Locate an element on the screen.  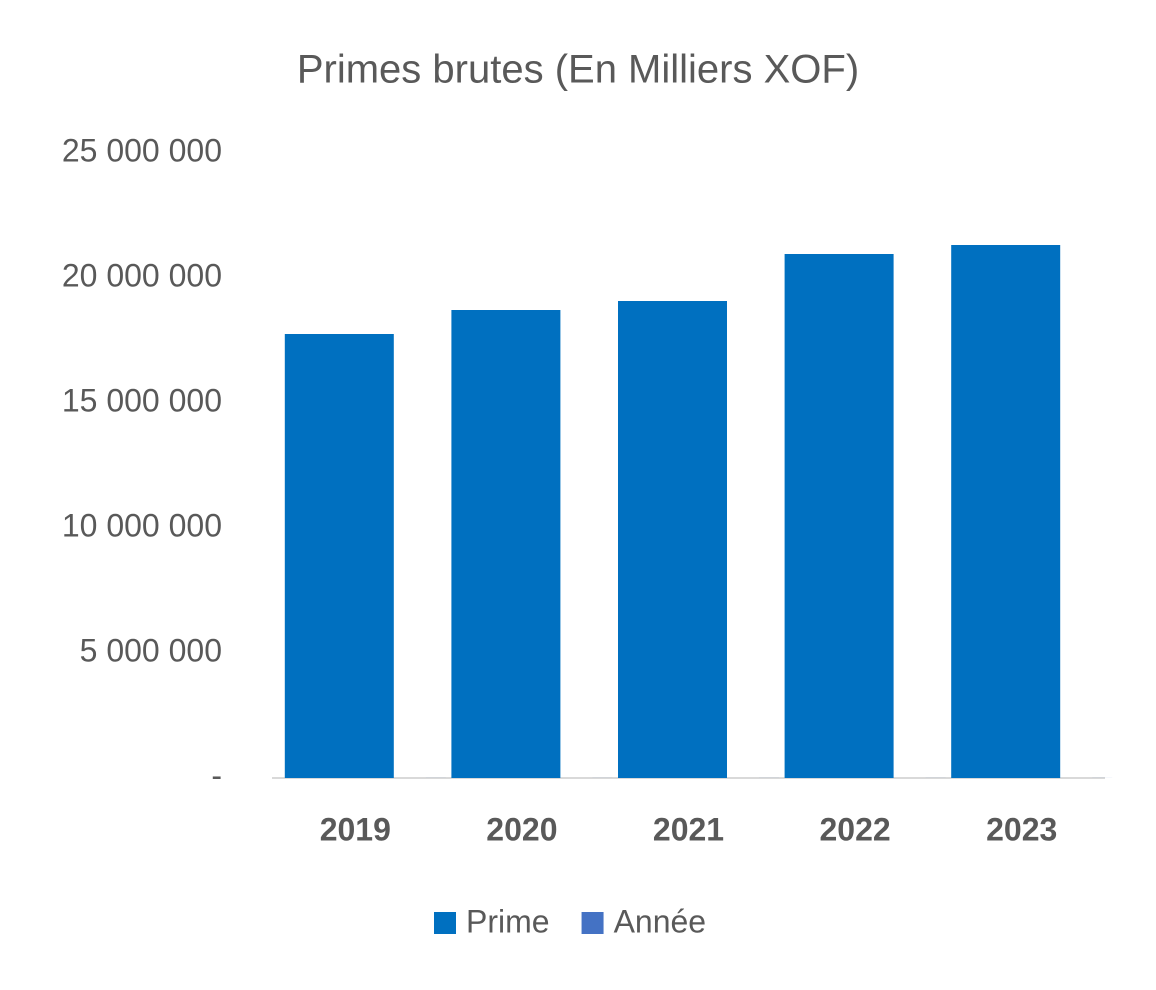
x-tick-label: 2019 is located at coordinates (355, 829).